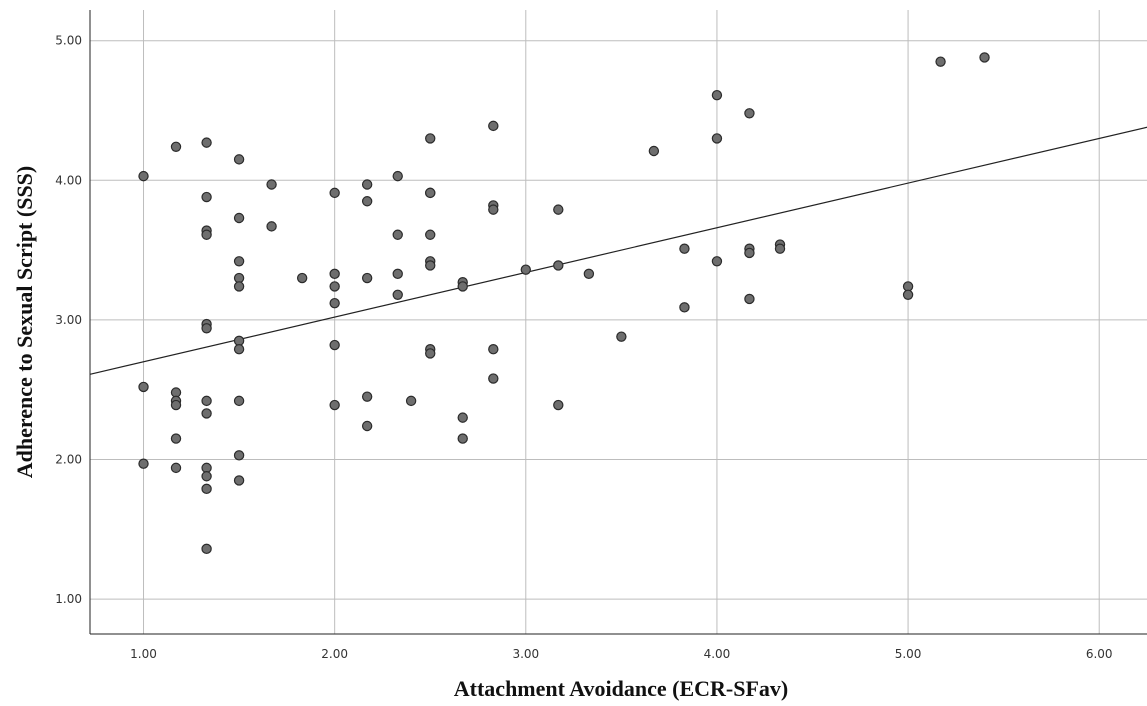 Image resolution: width=1147 pixels, height=706 pixels. What do you see at coordinates (143, 654) in the screenshot?
I see `x-tick-label: 1.00` at bounding box center [143, 654].